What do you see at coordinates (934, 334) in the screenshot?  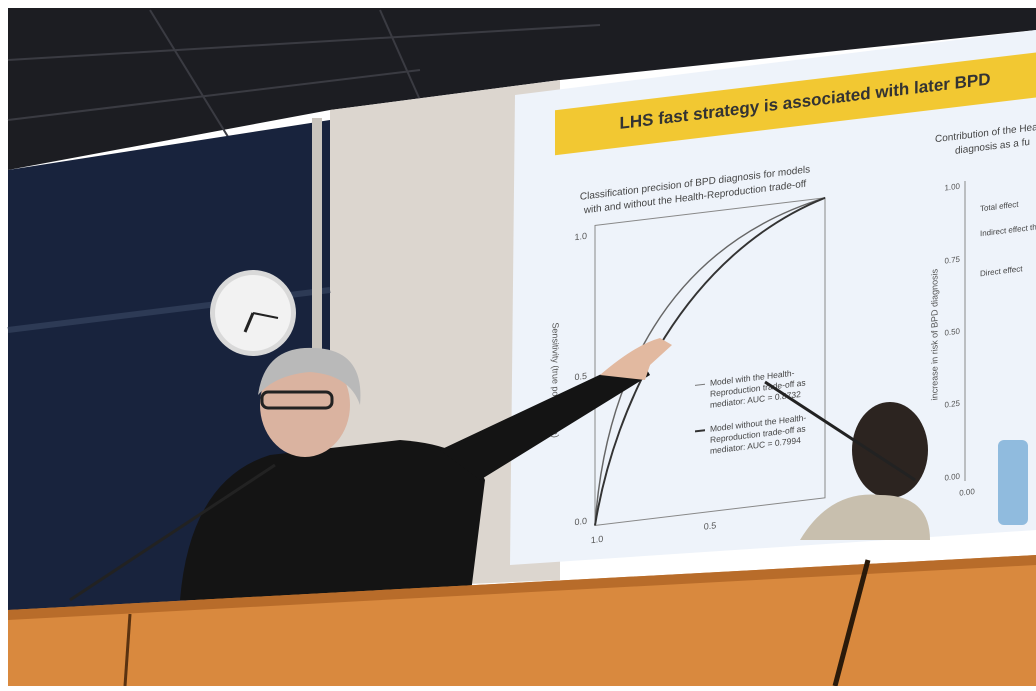 I see `y-axis-label: increase in risk of BPD diagnosis` at bounding box center [934, 334].